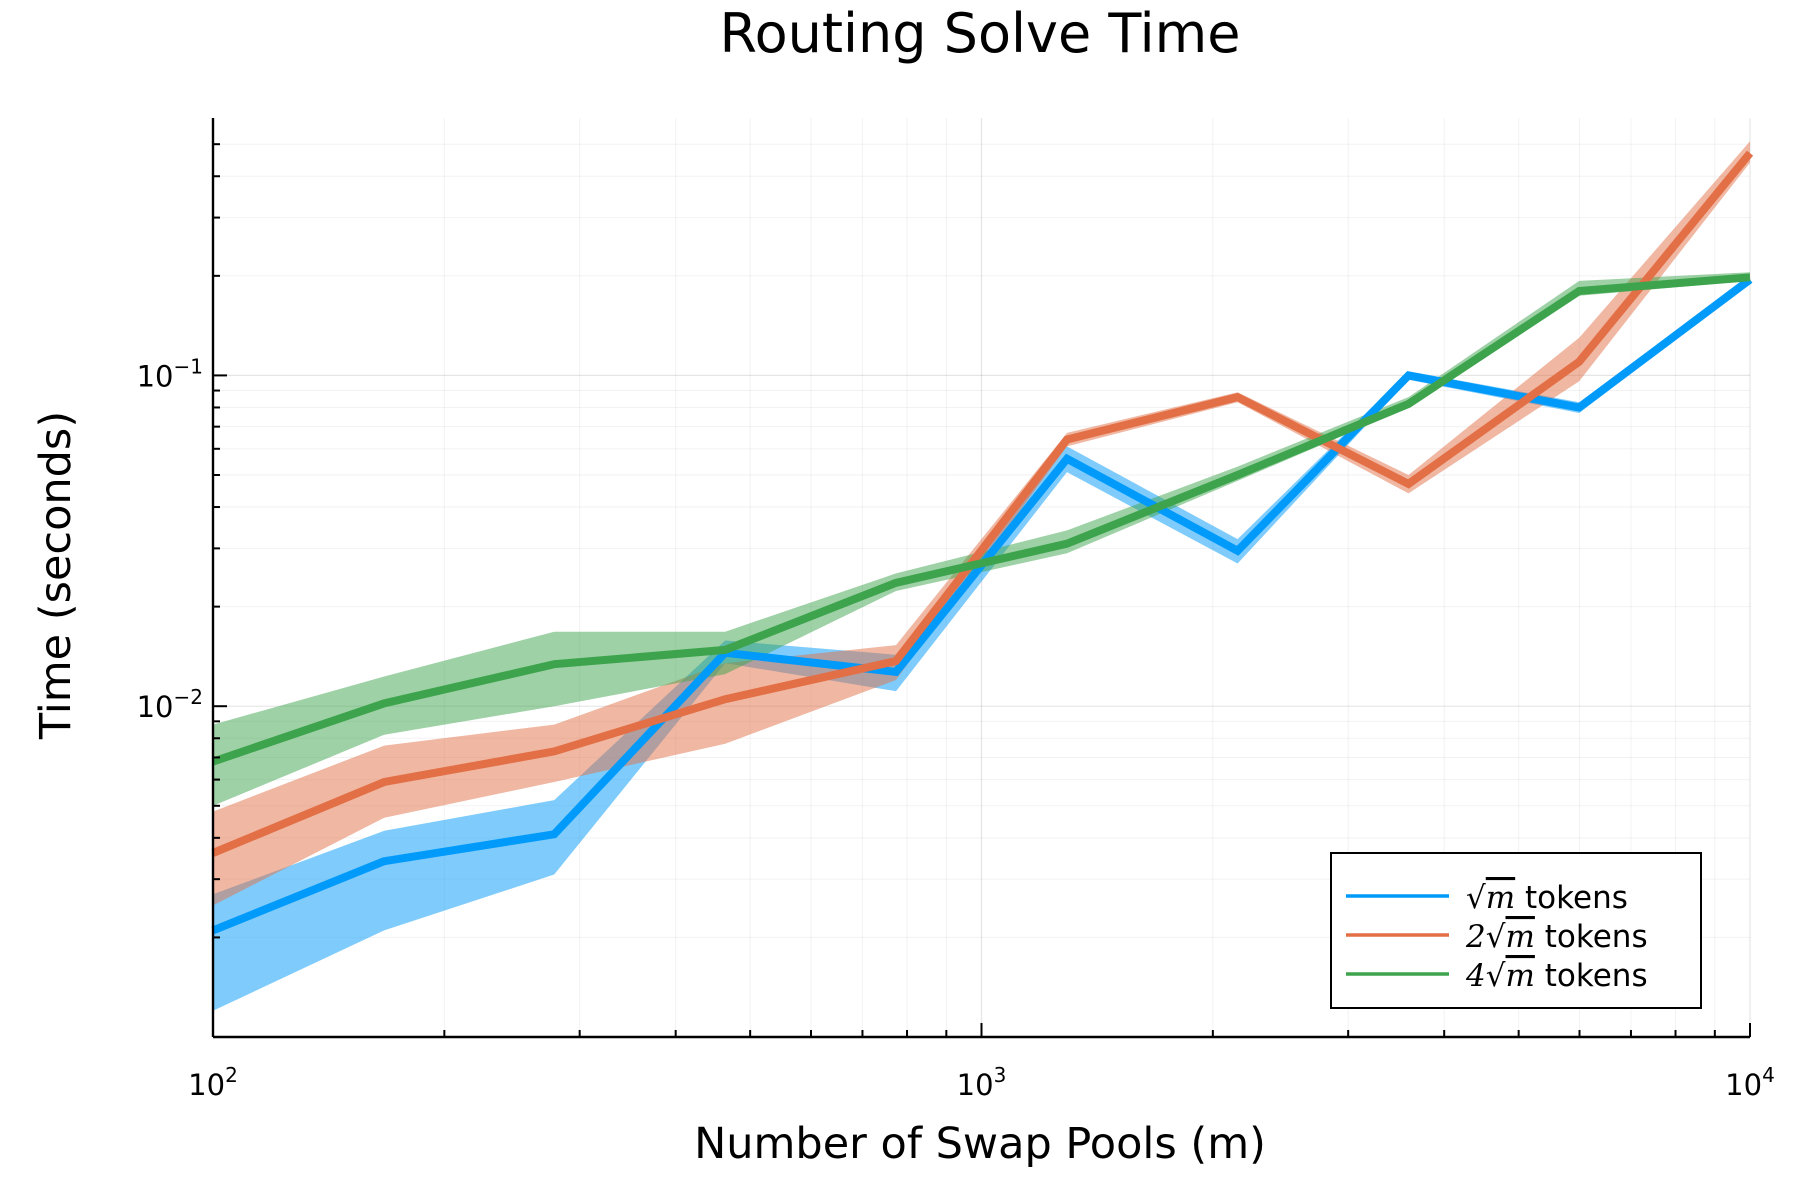 The image size is (1800, 1200). Describe the element at coordinates (1750, 1082) in the screenshot. I see `x-tick-label: 10⁴` at that location.